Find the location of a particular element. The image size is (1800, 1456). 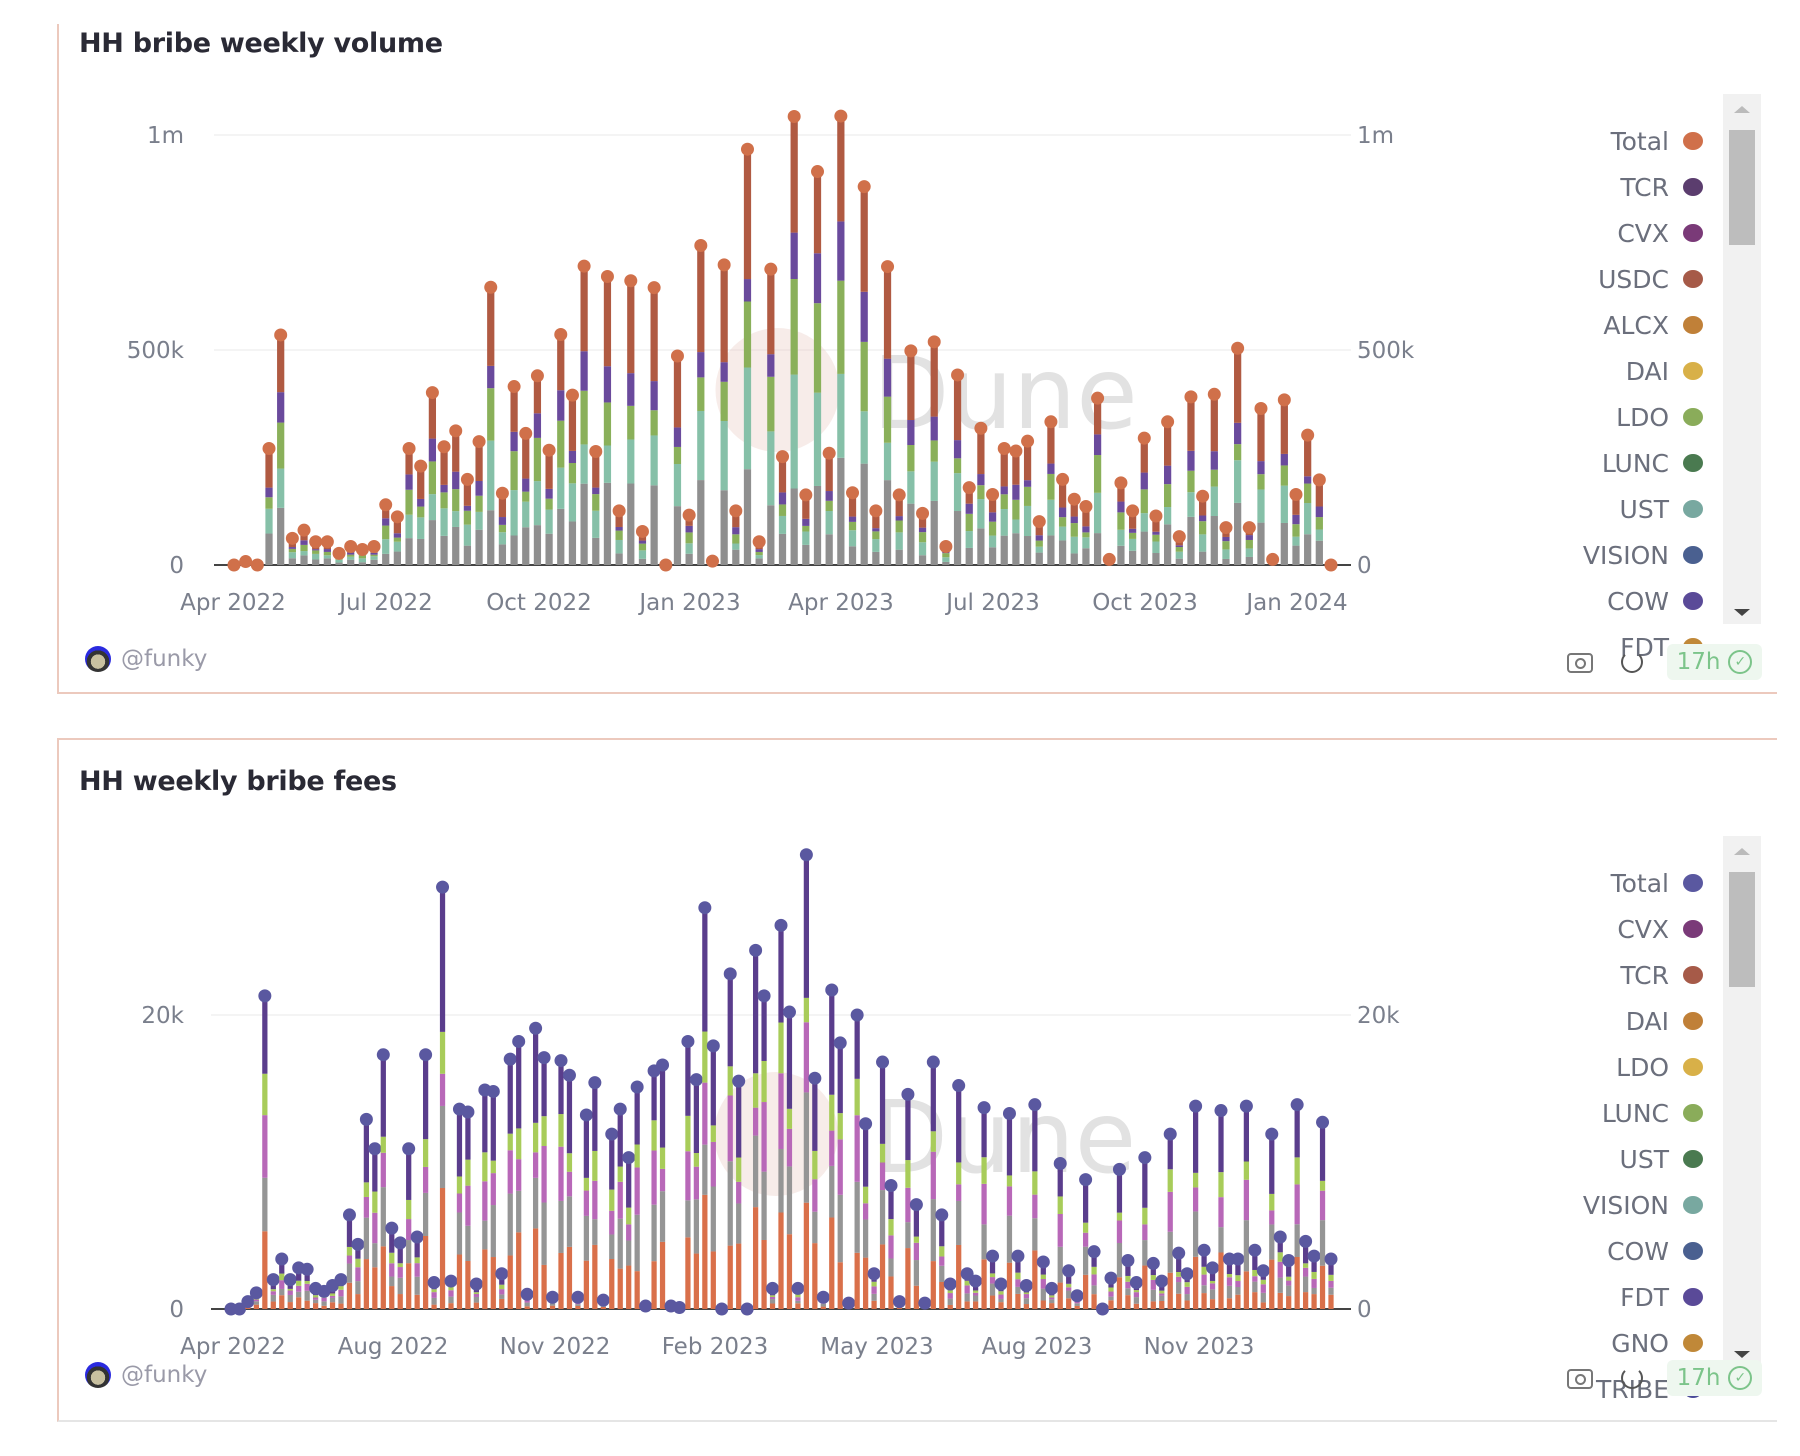

legend-item-gno: GNO is located at coordinates (1657, 1343).